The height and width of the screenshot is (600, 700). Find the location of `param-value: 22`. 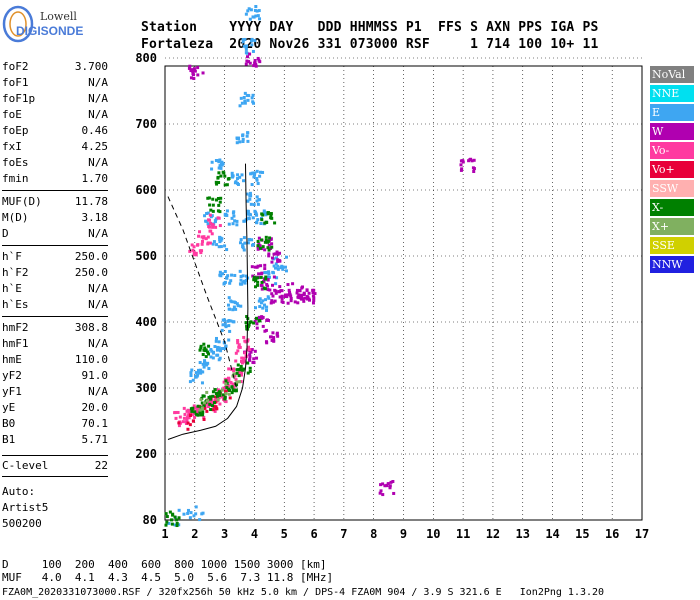

param-value: 22 is located at coordinates (101, 465).